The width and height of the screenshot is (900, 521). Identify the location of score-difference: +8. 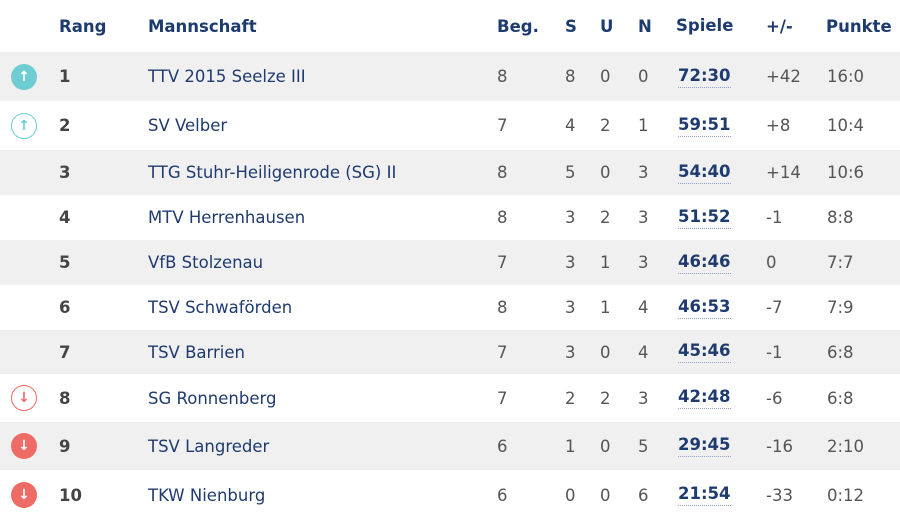
(778, 125).